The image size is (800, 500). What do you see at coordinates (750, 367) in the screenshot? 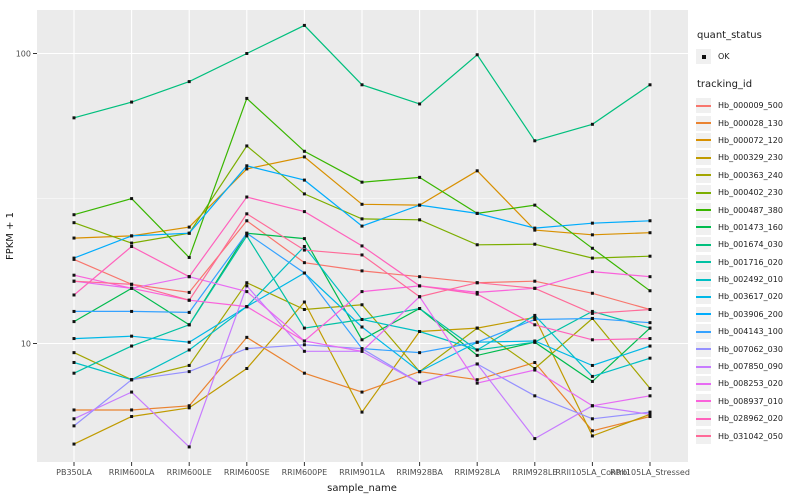
I see `legend-item-label: Hb_007850_090` at bounding box center [750, 367].